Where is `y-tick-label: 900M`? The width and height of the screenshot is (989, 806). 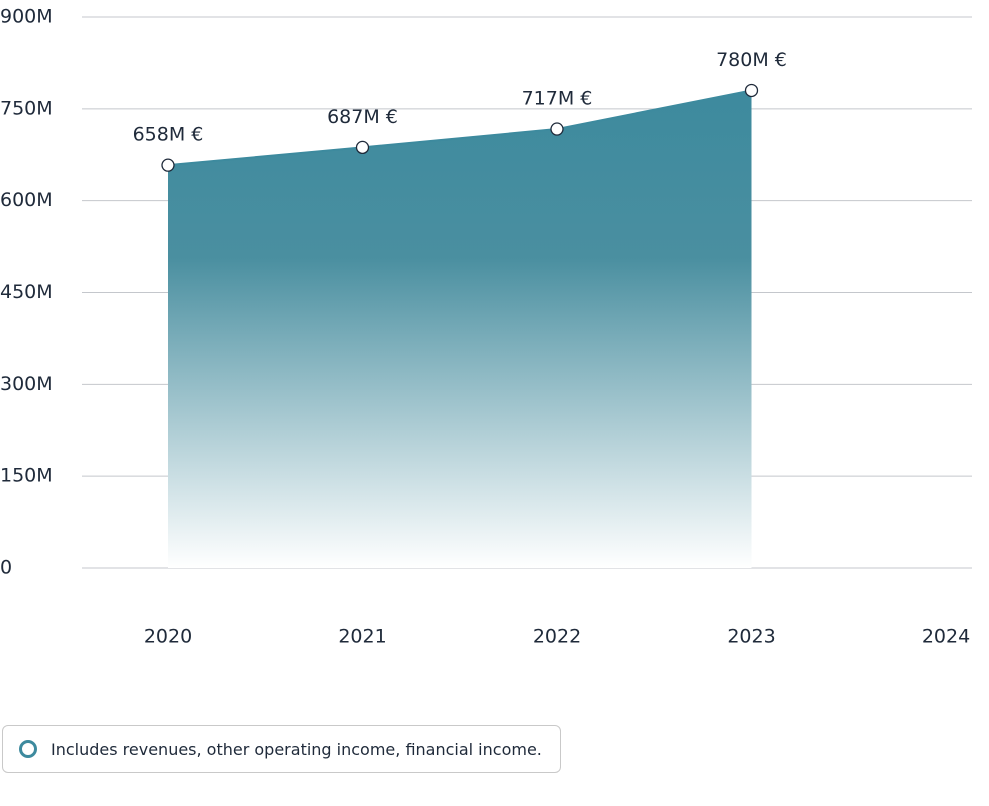 y-tick-label: 900M is located at coordinates (26, 17).